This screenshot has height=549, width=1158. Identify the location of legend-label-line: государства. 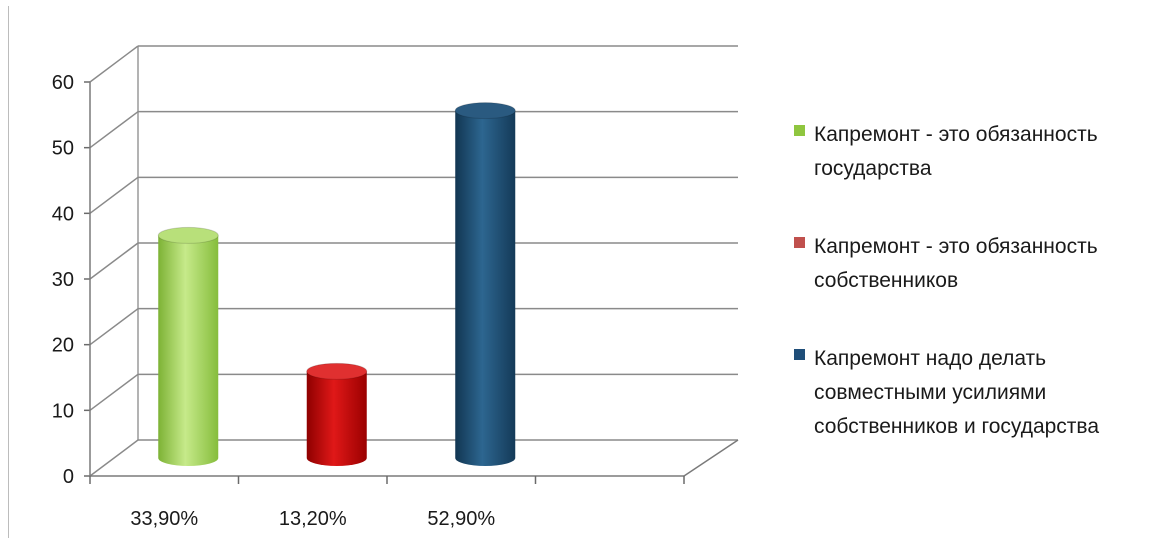
(873, 168).